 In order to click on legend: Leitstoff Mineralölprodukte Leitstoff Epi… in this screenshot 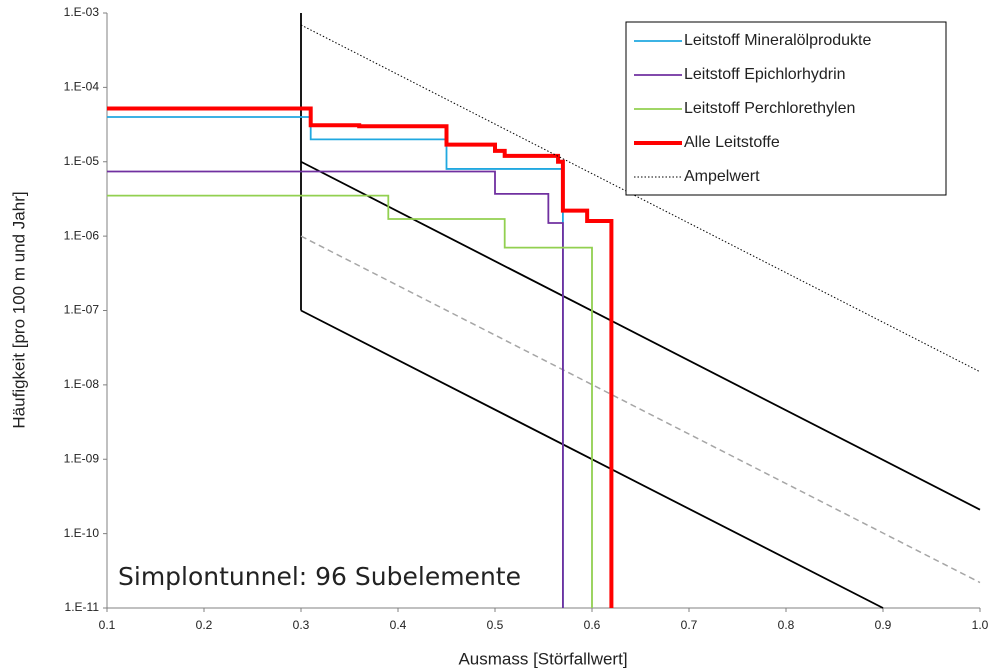, I will do `click(786, 108)`.